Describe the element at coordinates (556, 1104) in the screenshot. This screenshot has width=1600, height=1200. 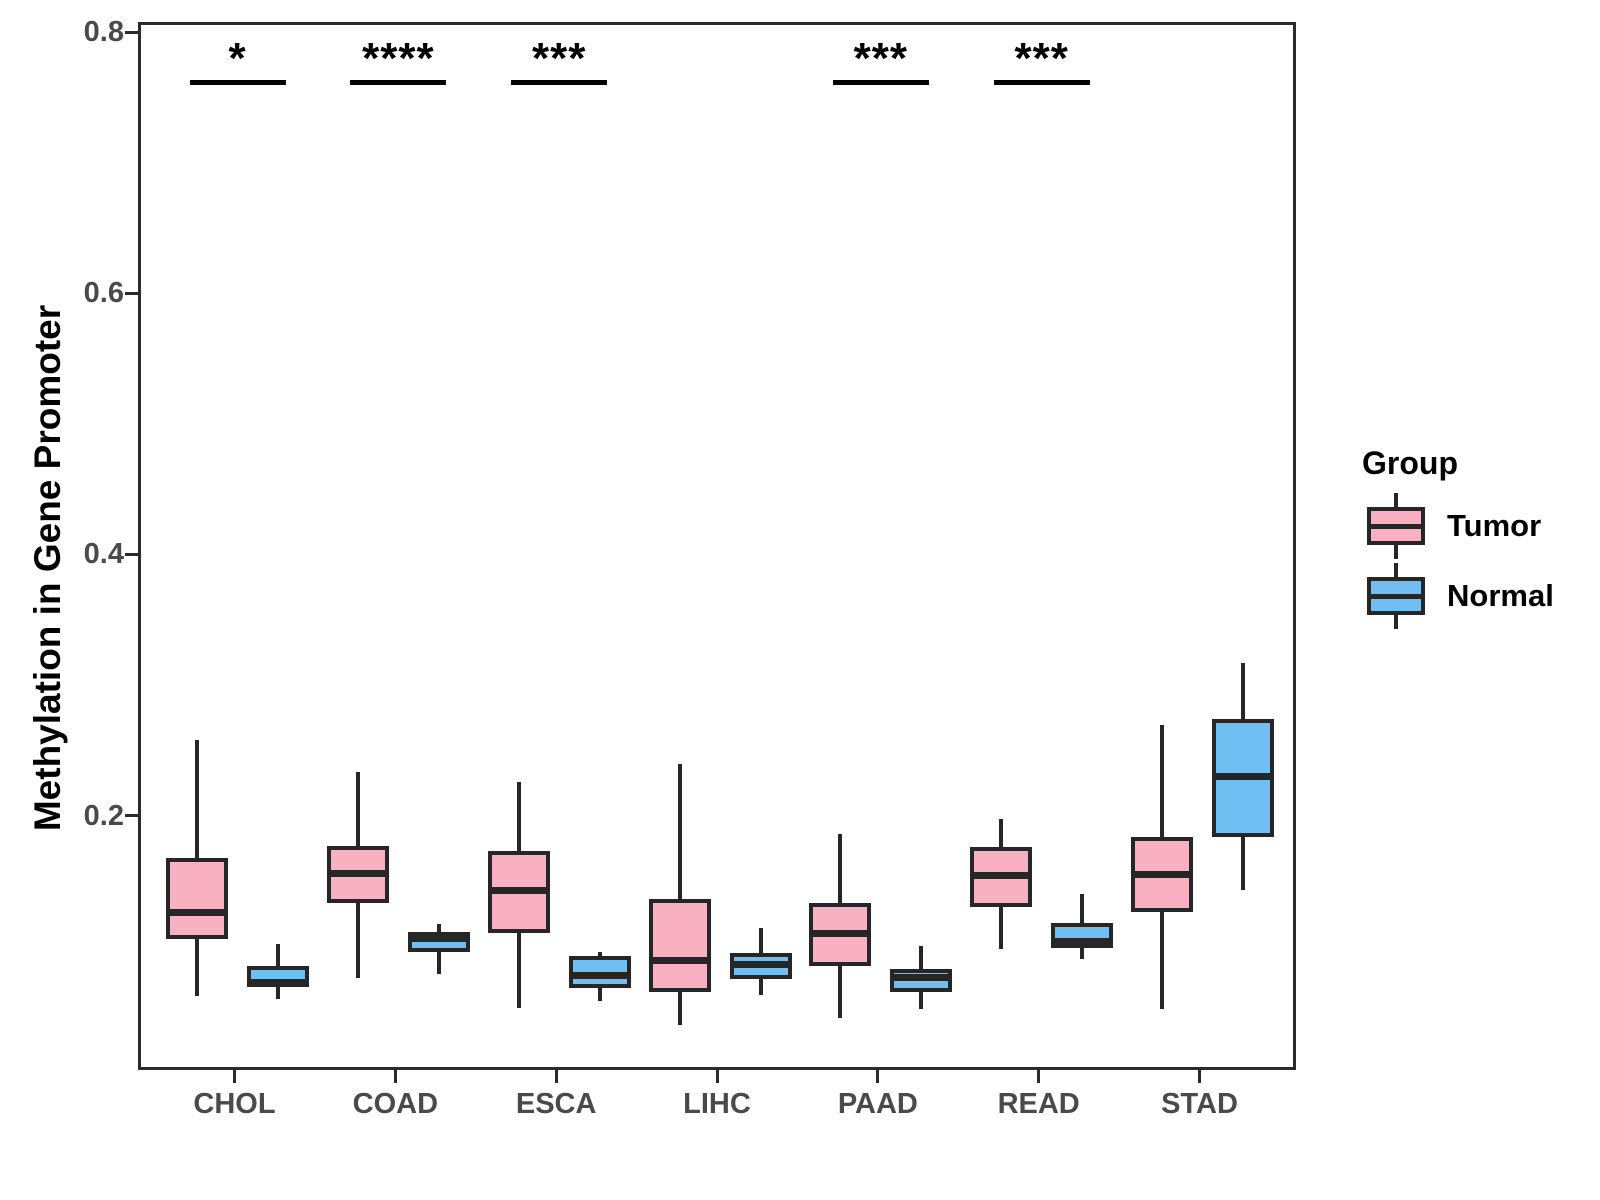
I see `x-label-esca: ESCA` at that location.